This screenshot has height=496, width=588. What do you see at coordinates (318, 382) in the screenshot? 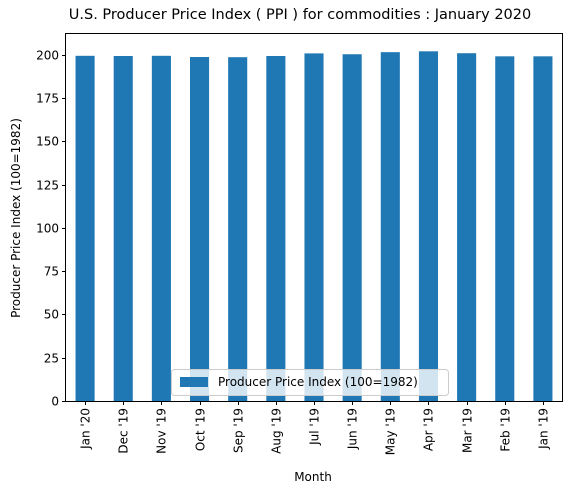
I see `legend-label: Producer Price Index (100=1982)` at bounding box center [318, 382].